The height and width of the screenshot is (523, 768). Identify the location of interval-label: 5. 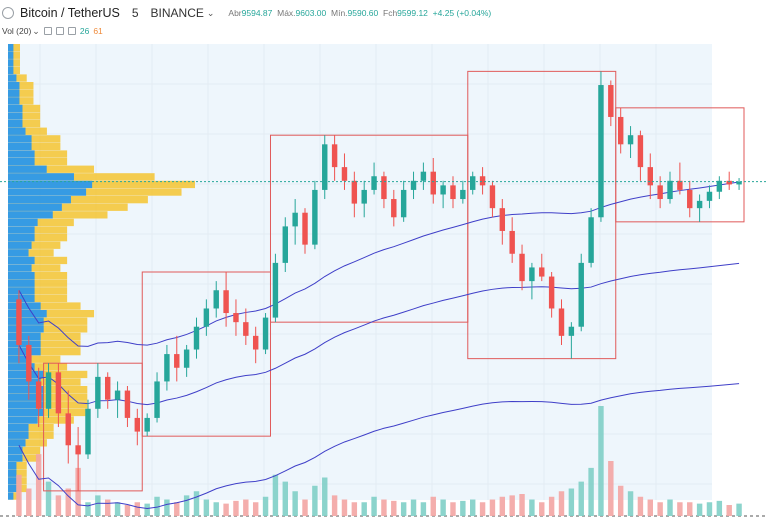
(135, 13).